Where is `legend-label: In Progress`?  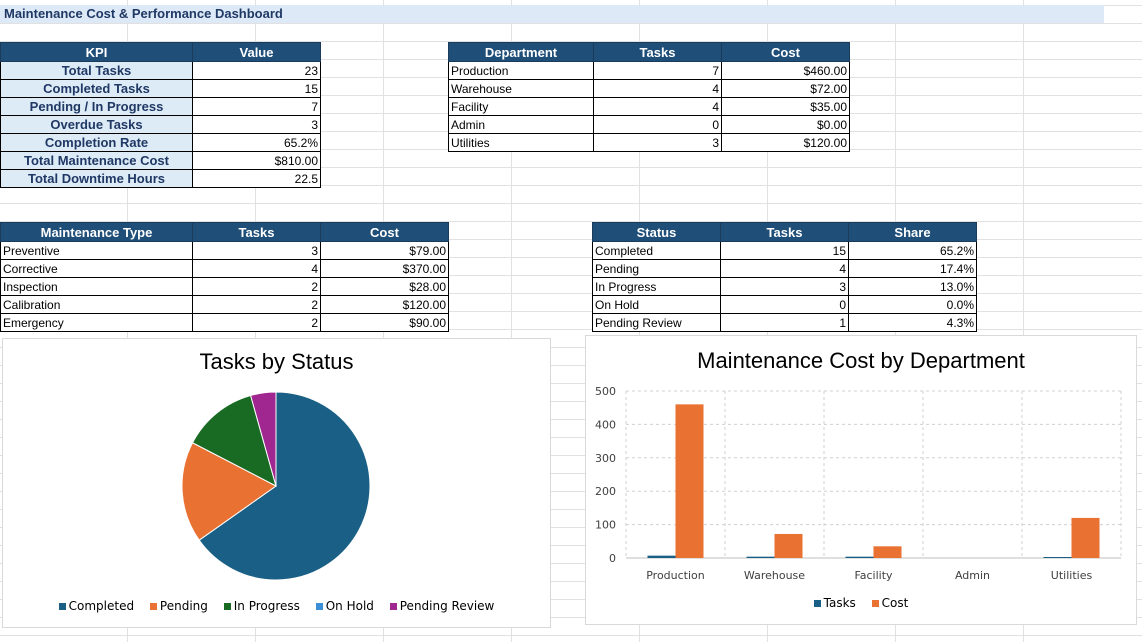 legend-label: In Progress is located at coordinates (266, 606).